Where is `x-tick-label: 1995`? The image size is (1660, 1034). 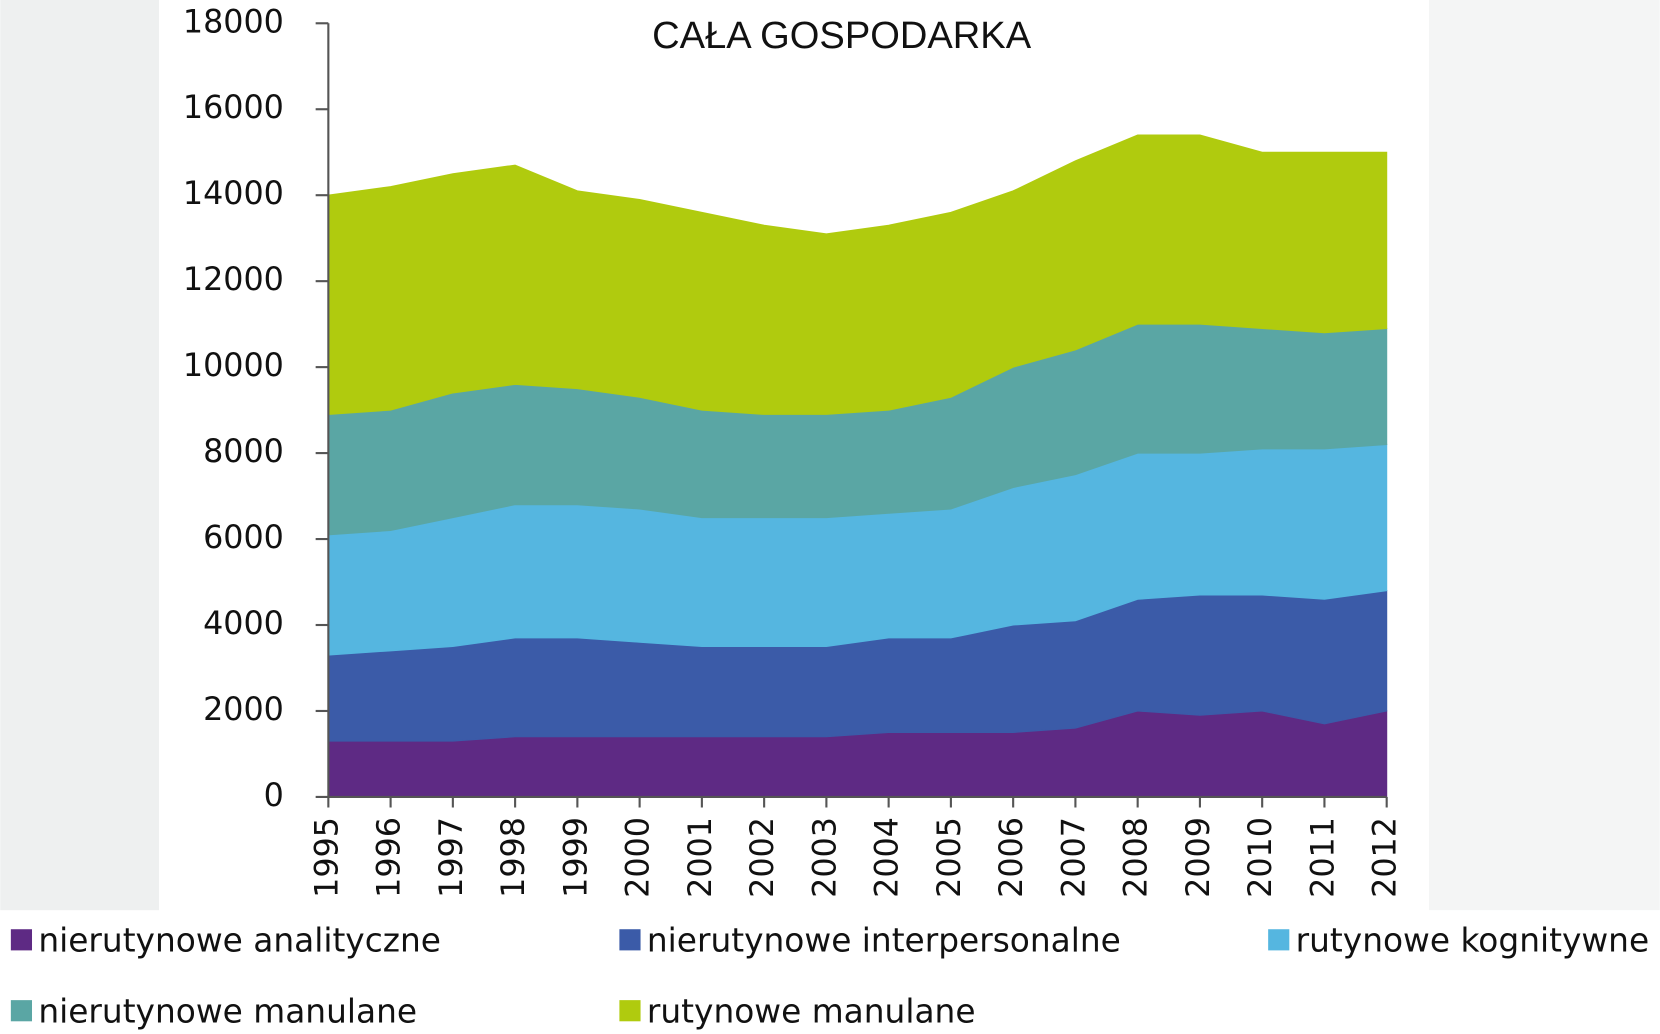
x-tick-label: 1995 is located at coordinates (327, 857).